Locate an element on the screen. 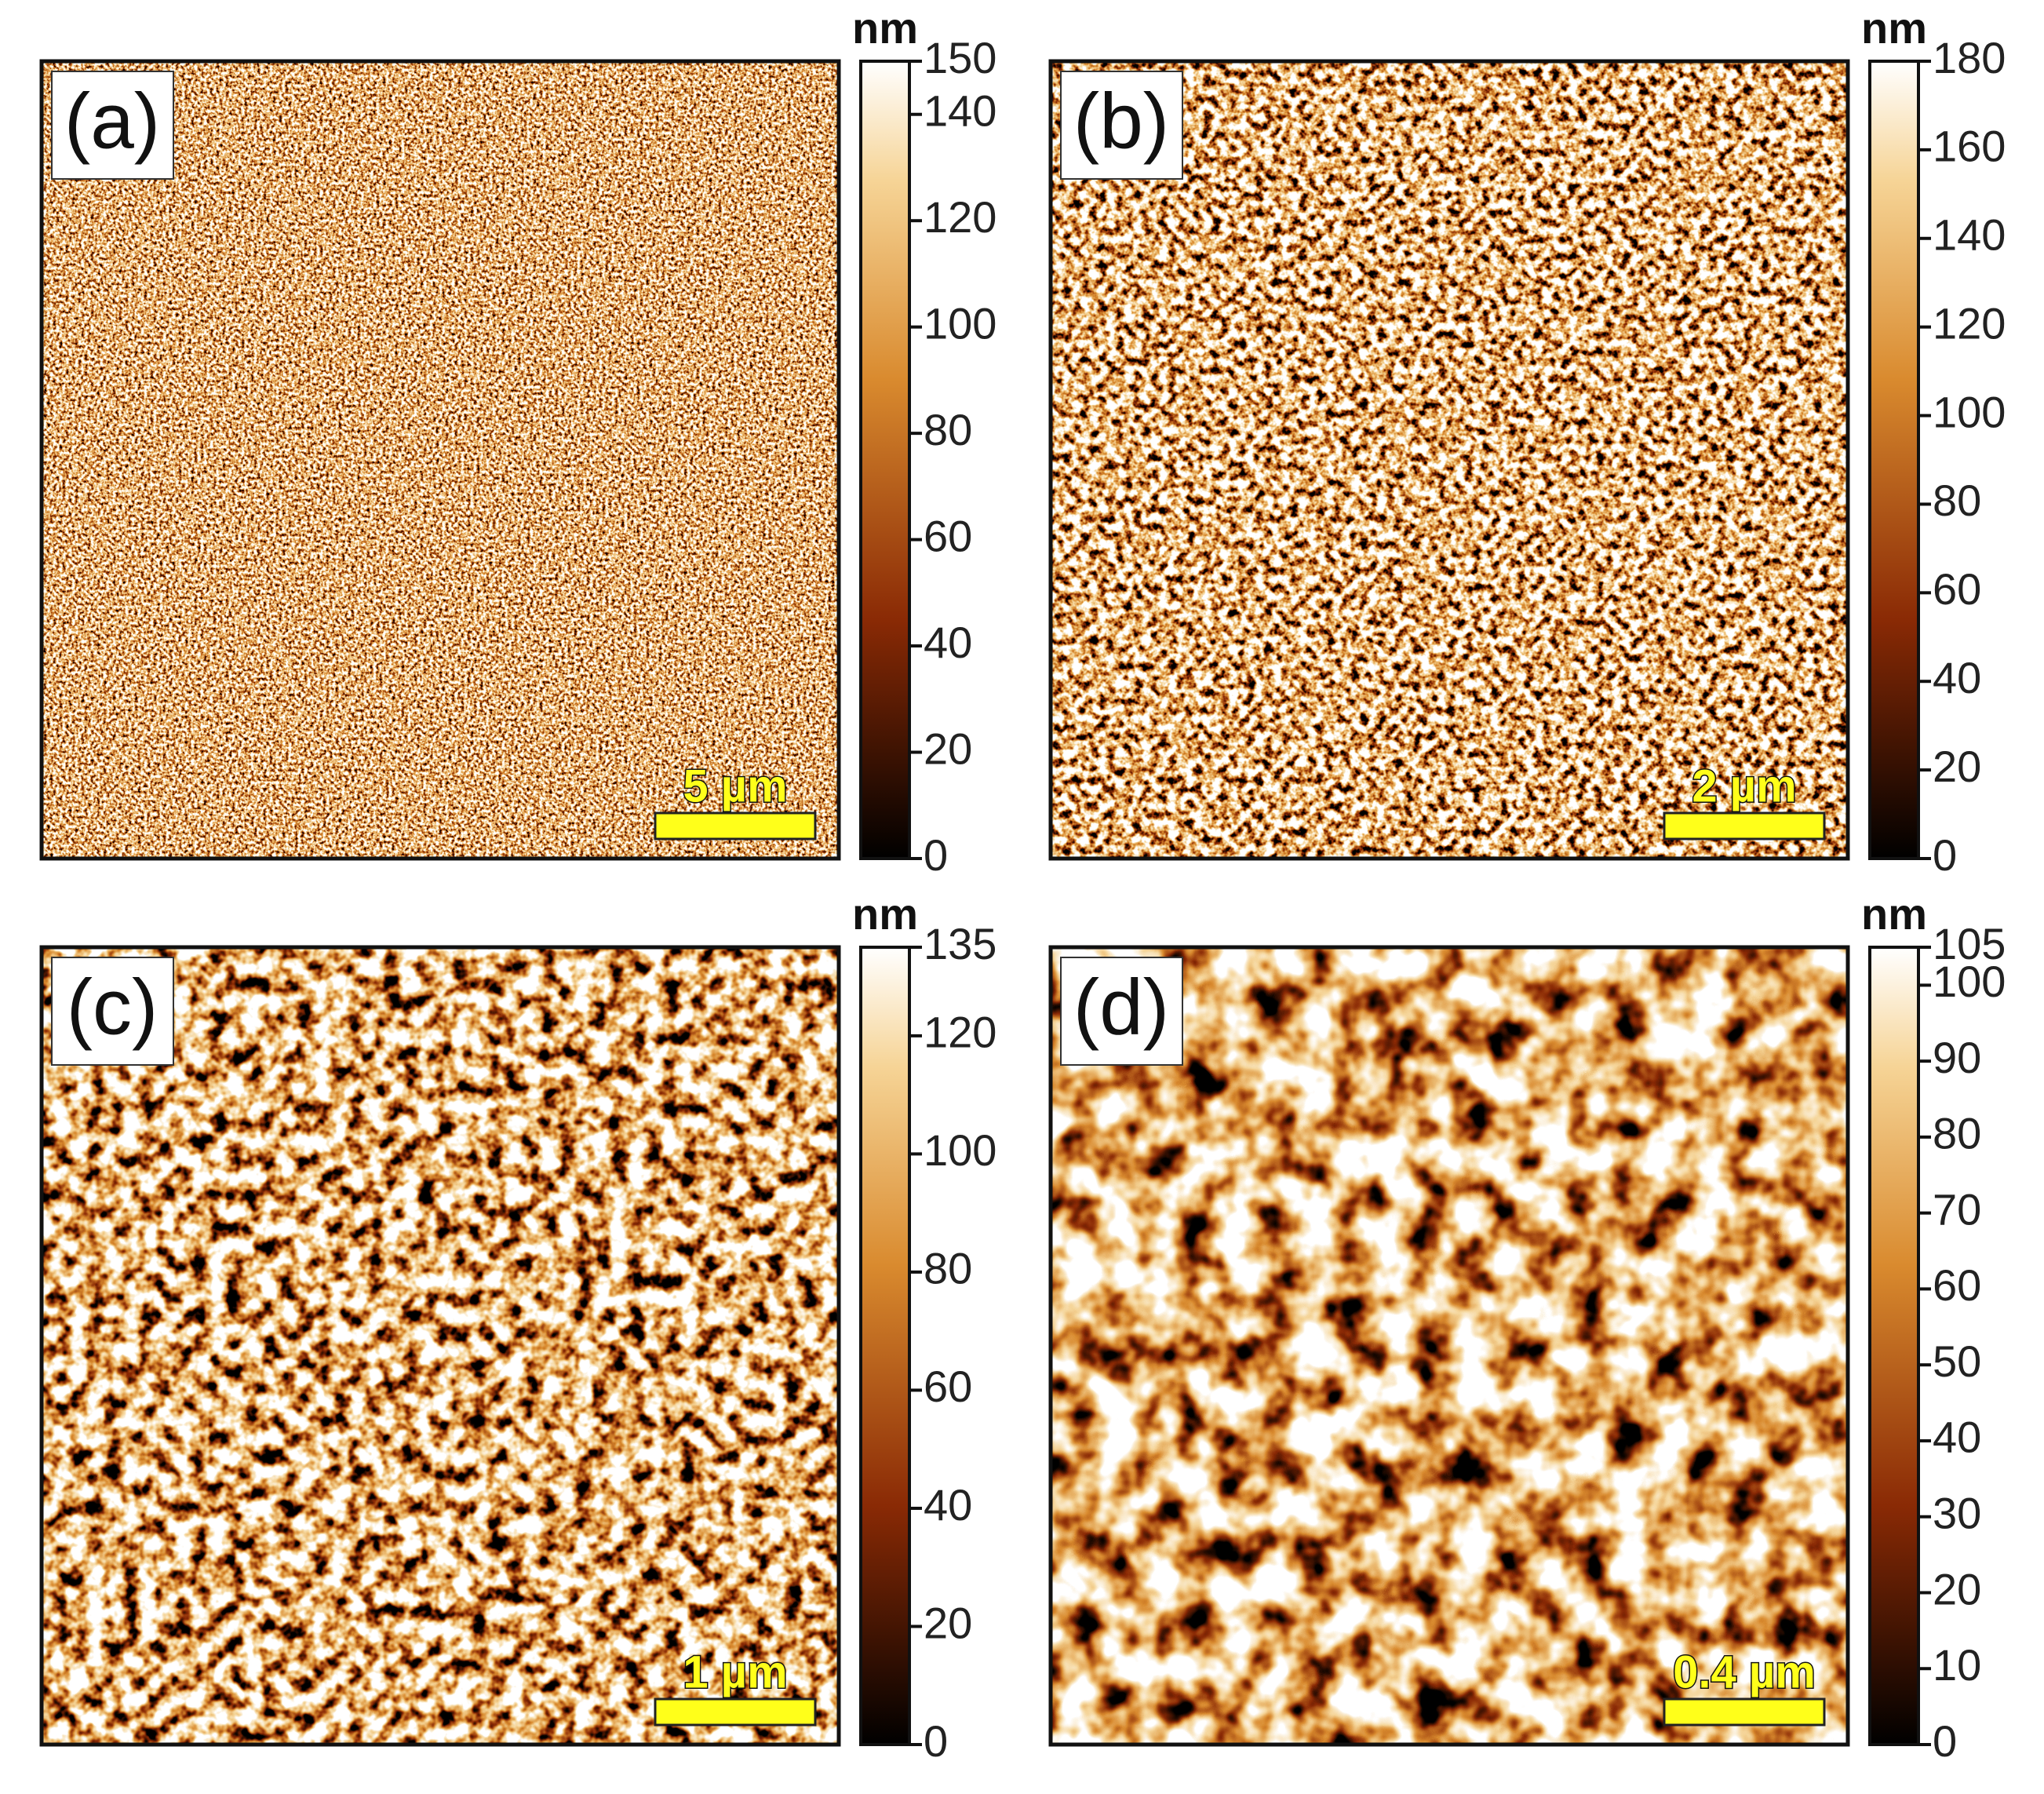 This screenshot has height=1794, width=2044. tick-label: 160 is located at coordinates (1969, 146).